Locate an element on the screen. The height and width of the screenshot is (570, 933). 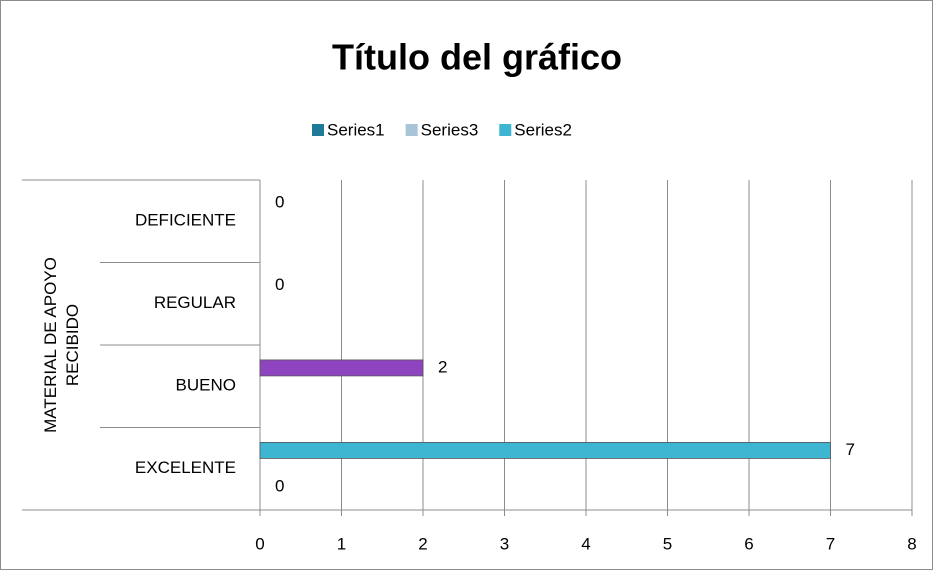
legend: Series1 Series3 Series2 is located at coordinates (442, 129).